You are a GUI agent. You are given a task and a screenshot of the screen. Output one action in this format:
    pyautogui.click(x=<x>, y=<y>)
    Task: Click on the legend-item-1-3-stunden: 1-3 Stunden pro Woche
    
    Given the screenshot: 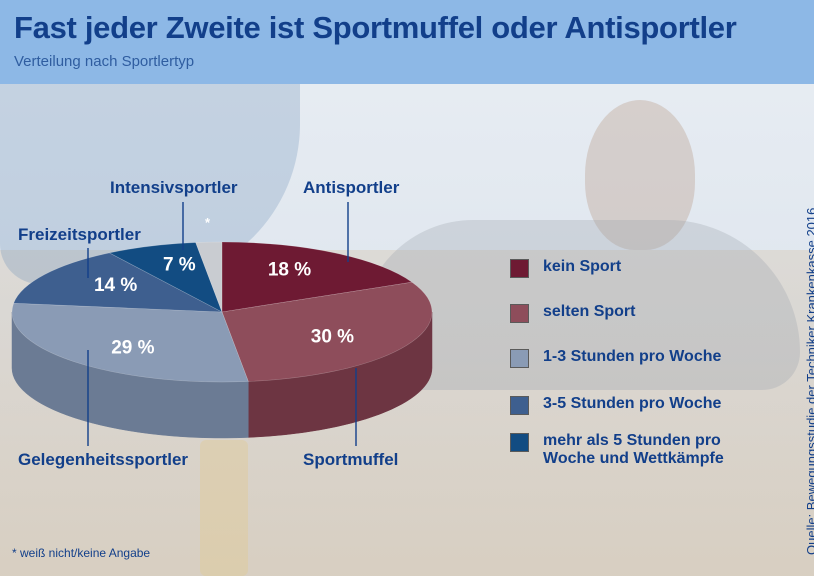 What is the action you would take?
    pyautogui.click(x=641, y=358)
    